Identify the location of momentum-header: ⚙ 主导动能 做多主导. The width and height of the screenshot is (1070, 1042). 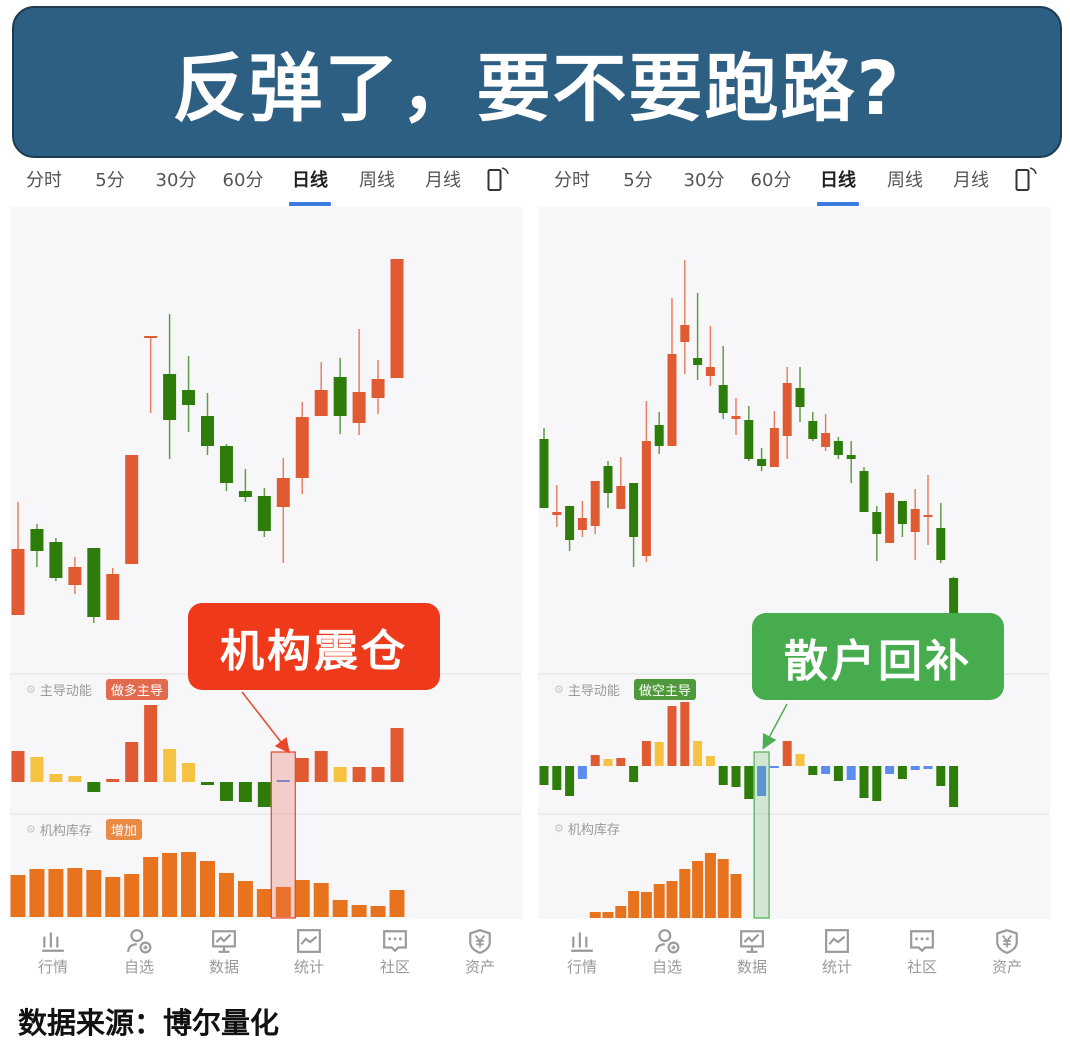
(97, 689).